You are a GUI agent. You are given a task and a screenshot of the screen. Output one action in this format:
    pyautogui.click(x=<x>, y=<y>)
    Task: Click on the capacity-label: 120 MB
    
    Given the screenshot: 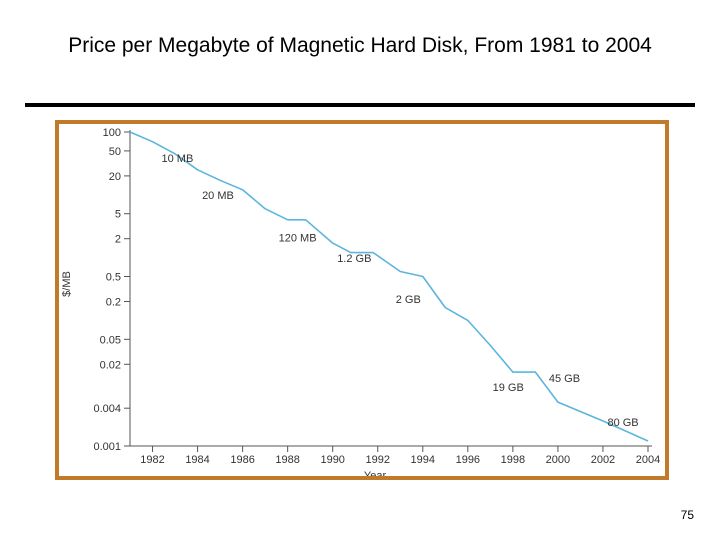 What is the action you would take?
    pyautogui.click(x=298, y=239)
    